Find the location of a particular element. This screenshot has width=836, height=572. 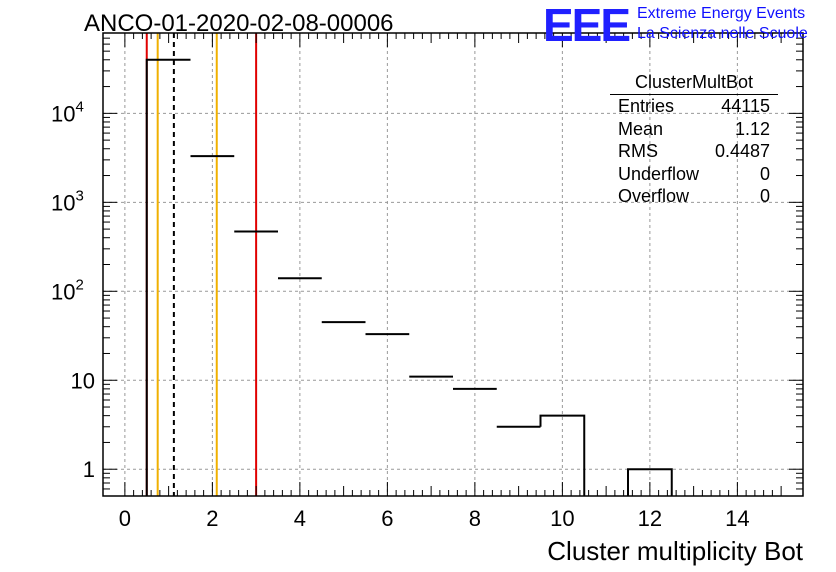

x-tick-label: 14 is located at coordinates (737, 518).